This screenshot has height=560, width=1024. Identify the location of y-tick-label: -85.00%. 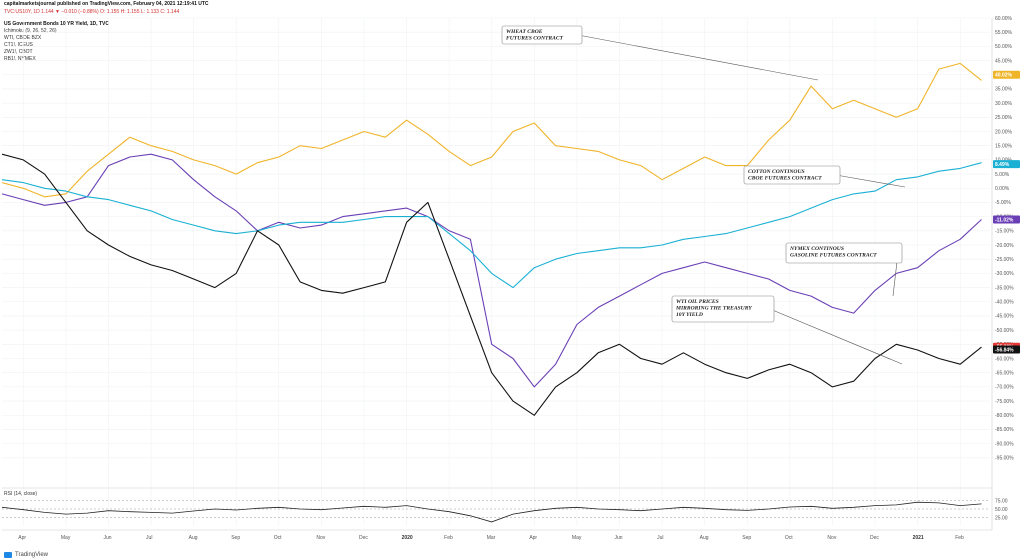
(1004, 430).